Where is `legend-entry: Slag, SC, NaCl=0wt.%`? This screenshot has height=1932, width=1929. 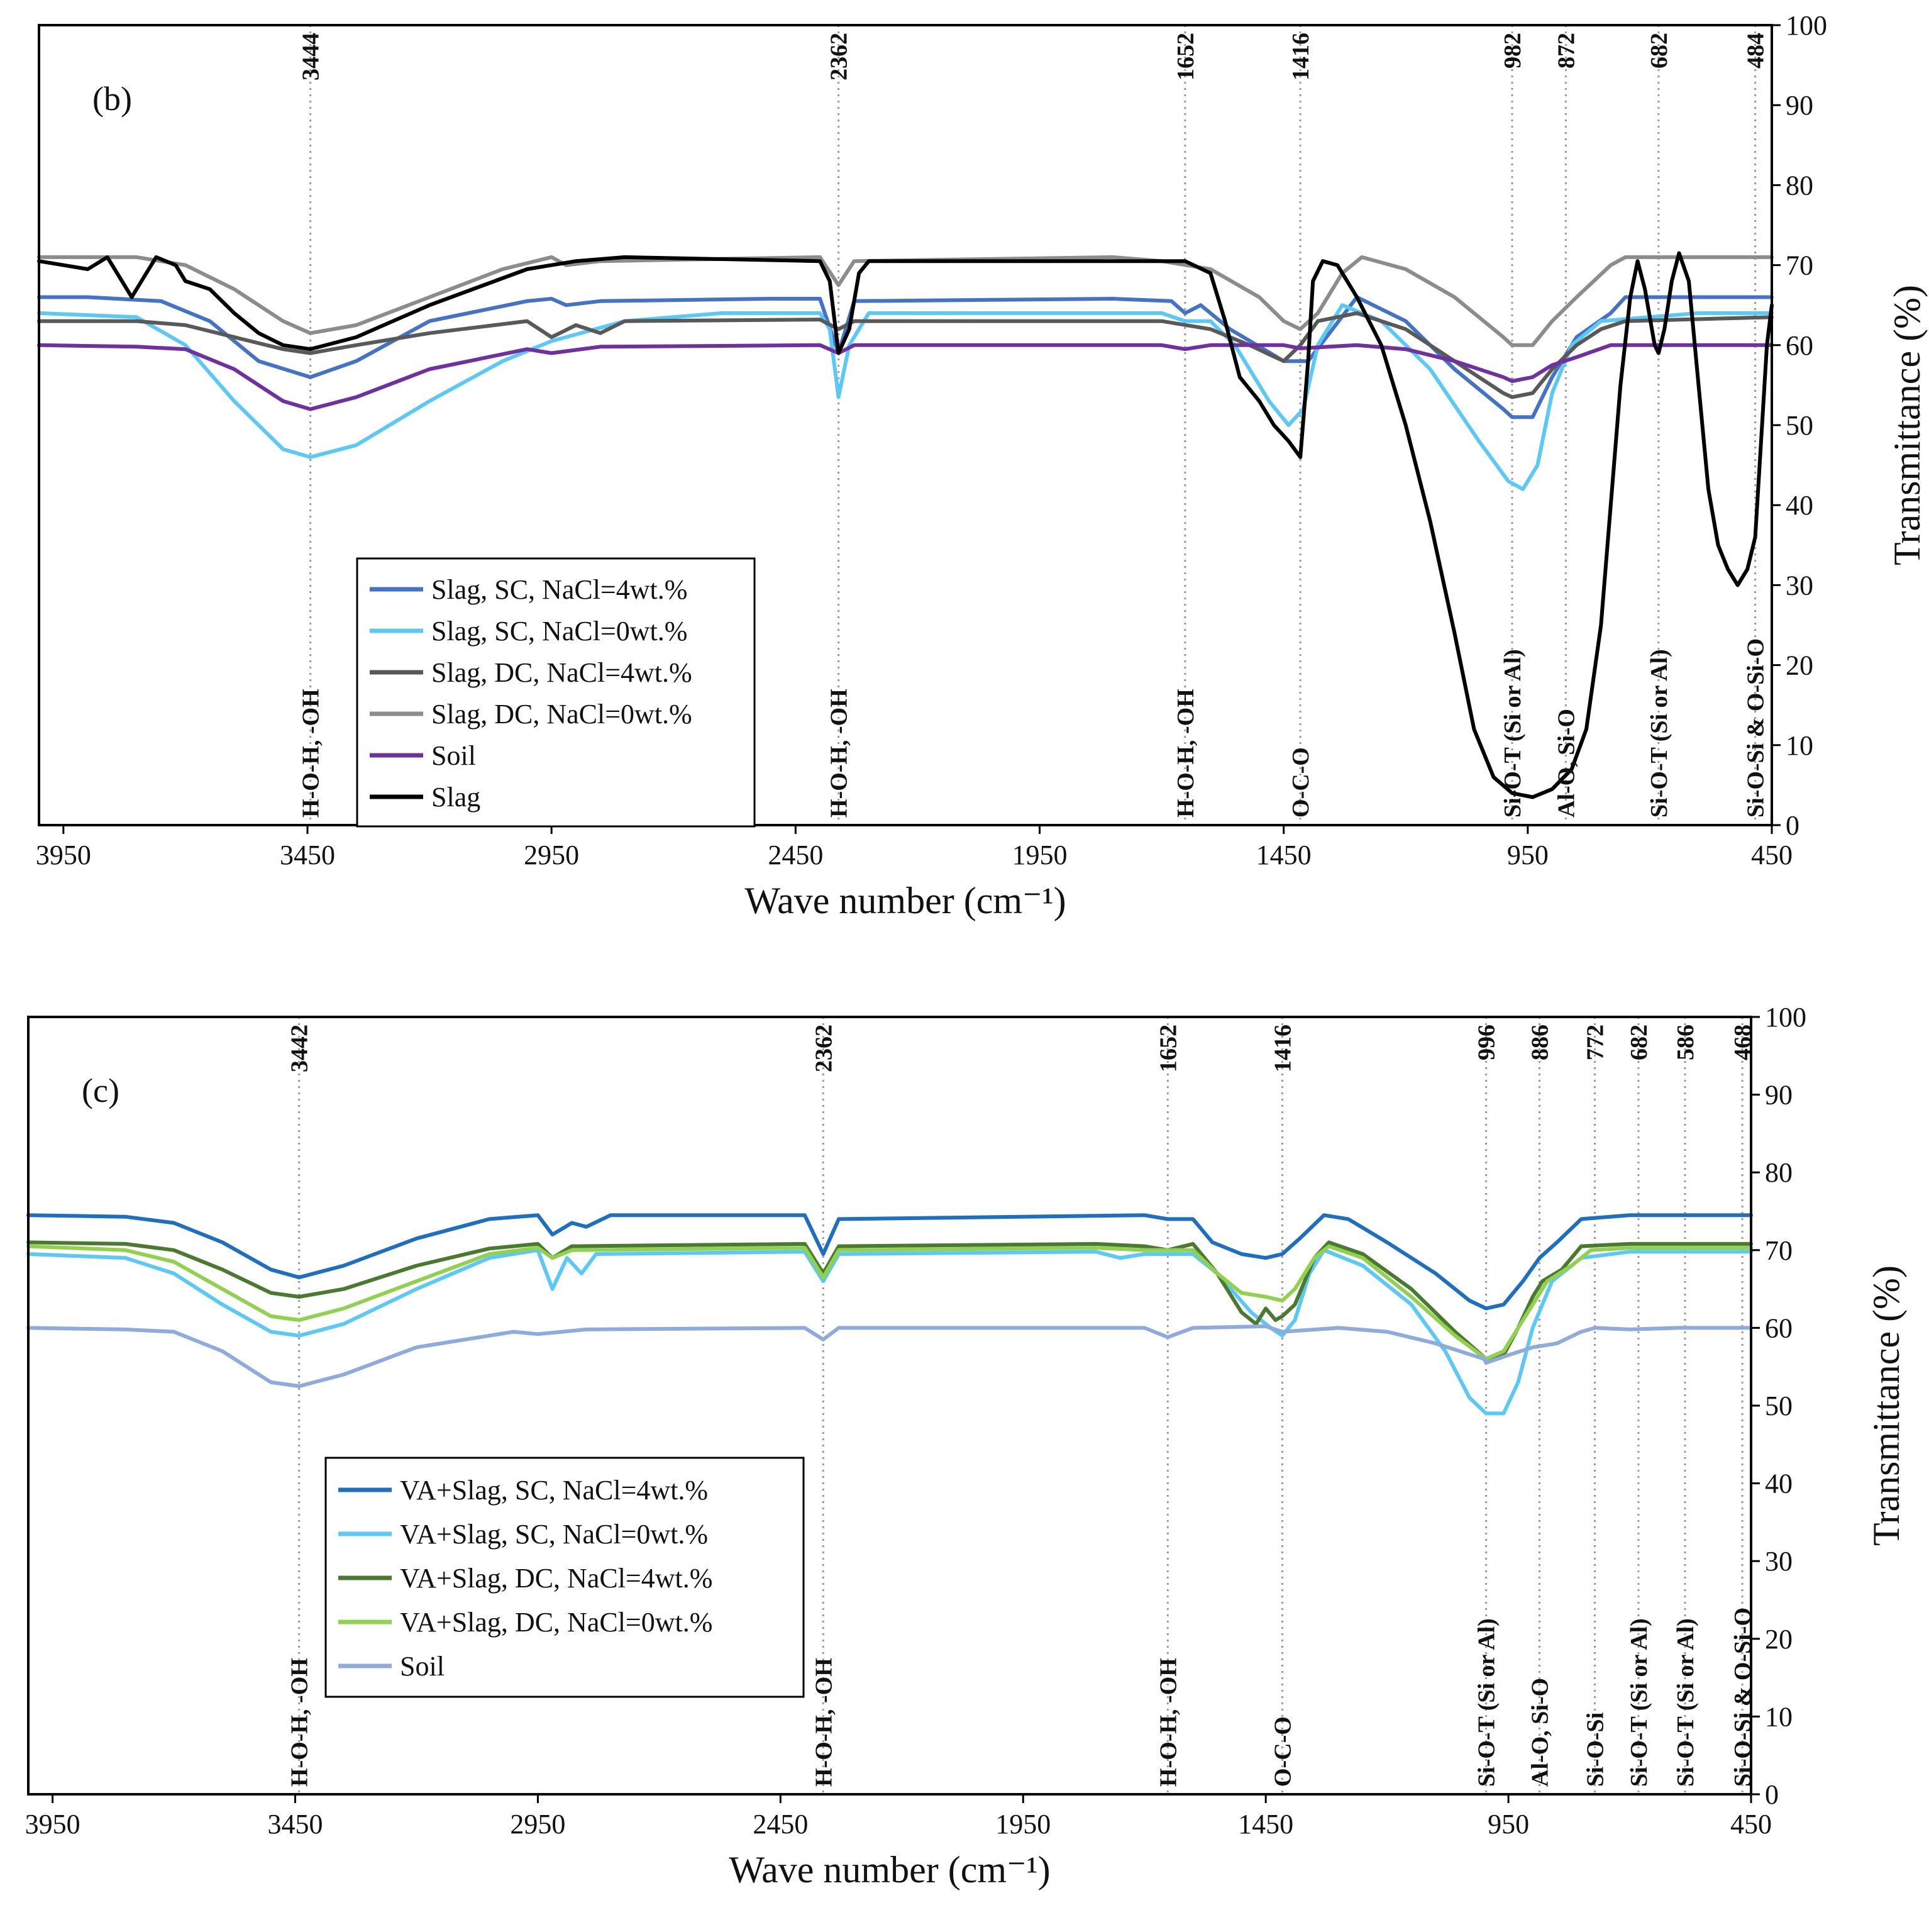
legend-entry: Slag, SC, NaCl=0wt.% is located at coordinates (559, 631).